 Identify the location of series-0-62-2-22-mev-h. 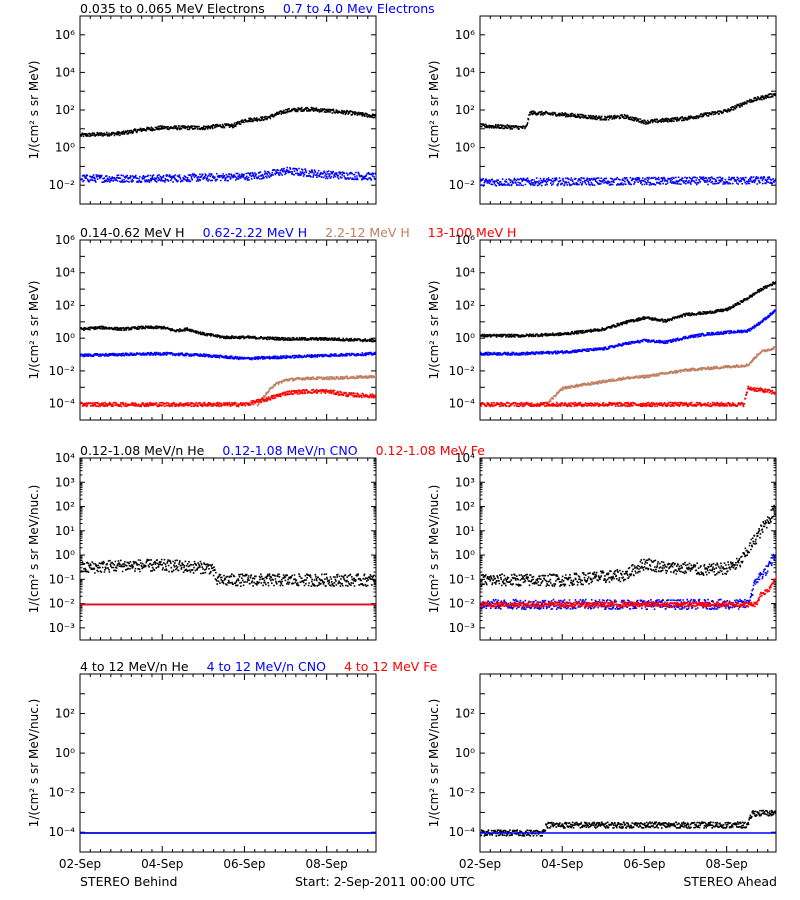
(228, 356).